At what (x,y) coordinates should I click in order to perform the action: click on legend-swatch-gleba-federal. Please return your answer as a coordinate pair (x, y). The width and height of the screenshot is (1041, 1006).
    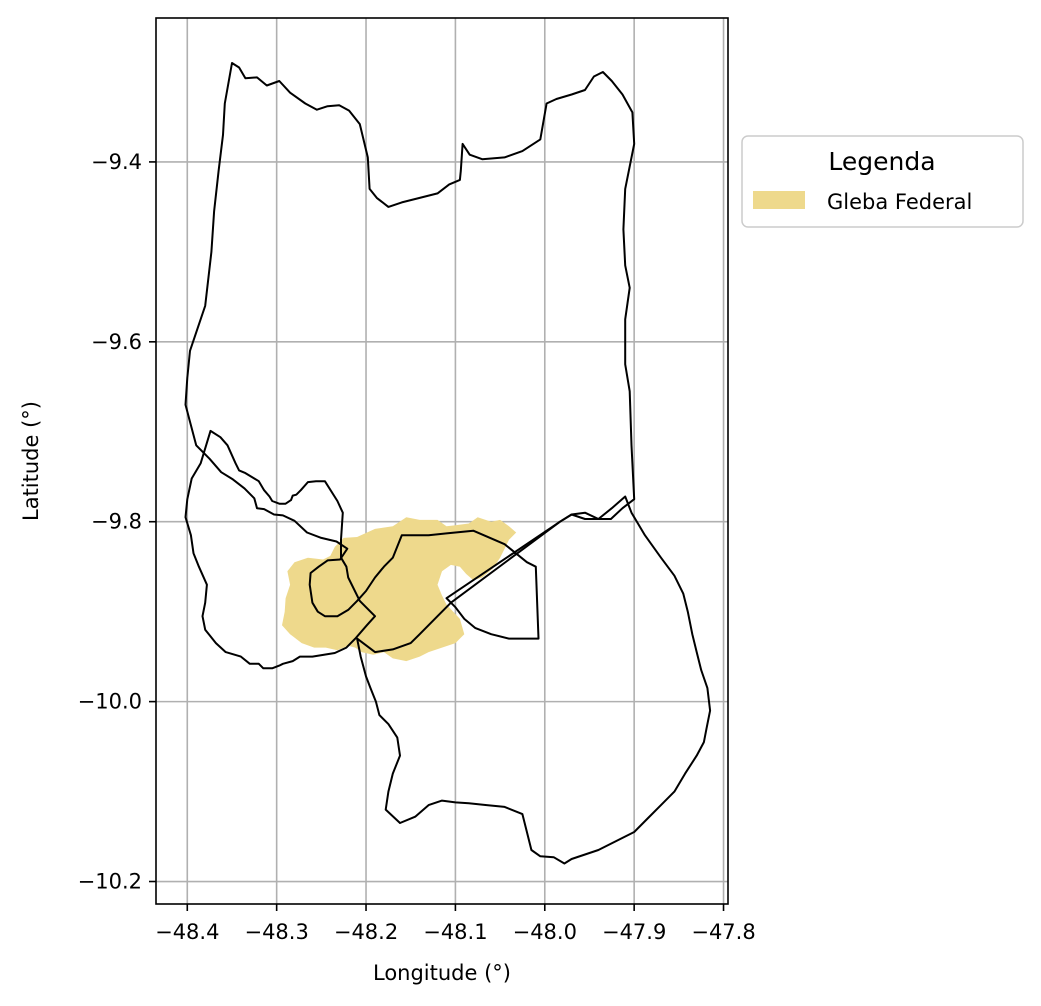
    Looking at the image, I should click on (779, 200).